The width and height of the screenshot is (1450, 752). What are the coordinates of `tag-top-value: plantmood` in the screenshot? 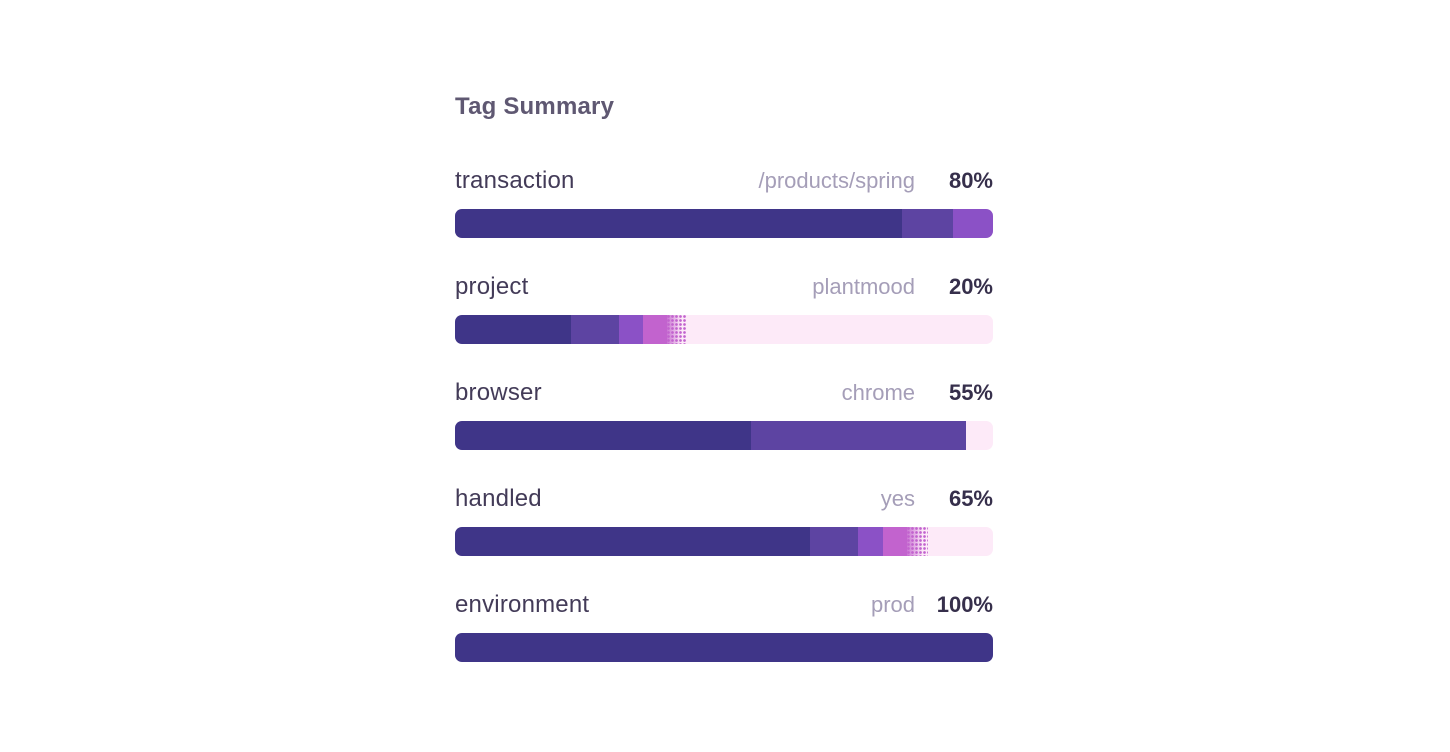 It's located at (863, 286).